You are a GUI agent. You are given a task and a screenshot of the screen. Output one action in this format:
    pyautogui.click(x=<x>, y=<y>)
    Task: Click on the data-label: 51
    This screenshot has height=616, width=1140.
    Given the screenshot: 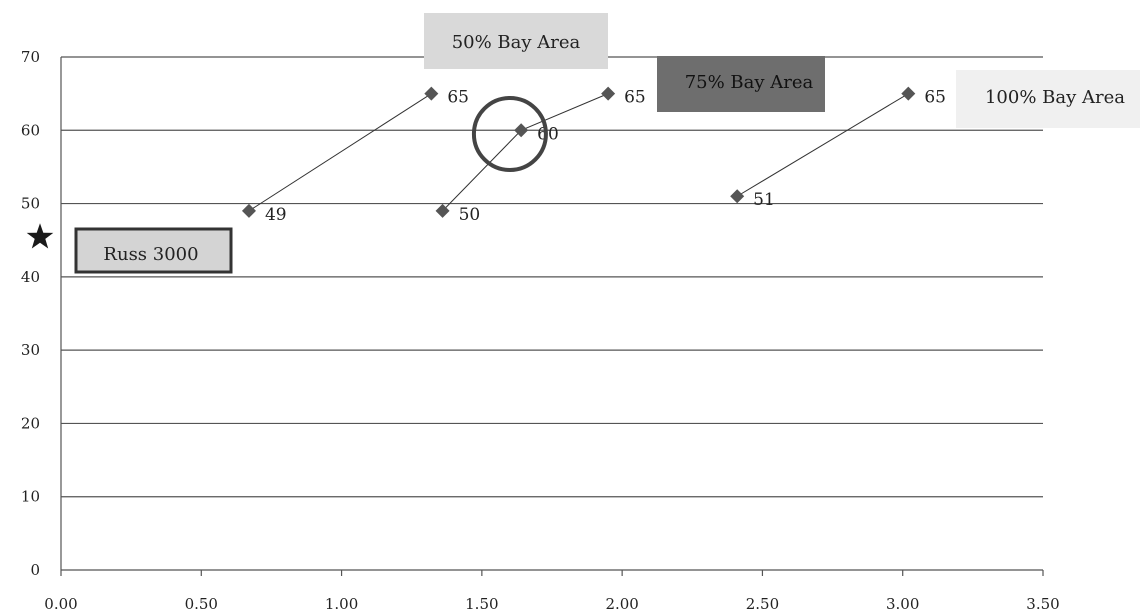 What is the action you would take?
    pyautogui.click(x=764, y=200)
    